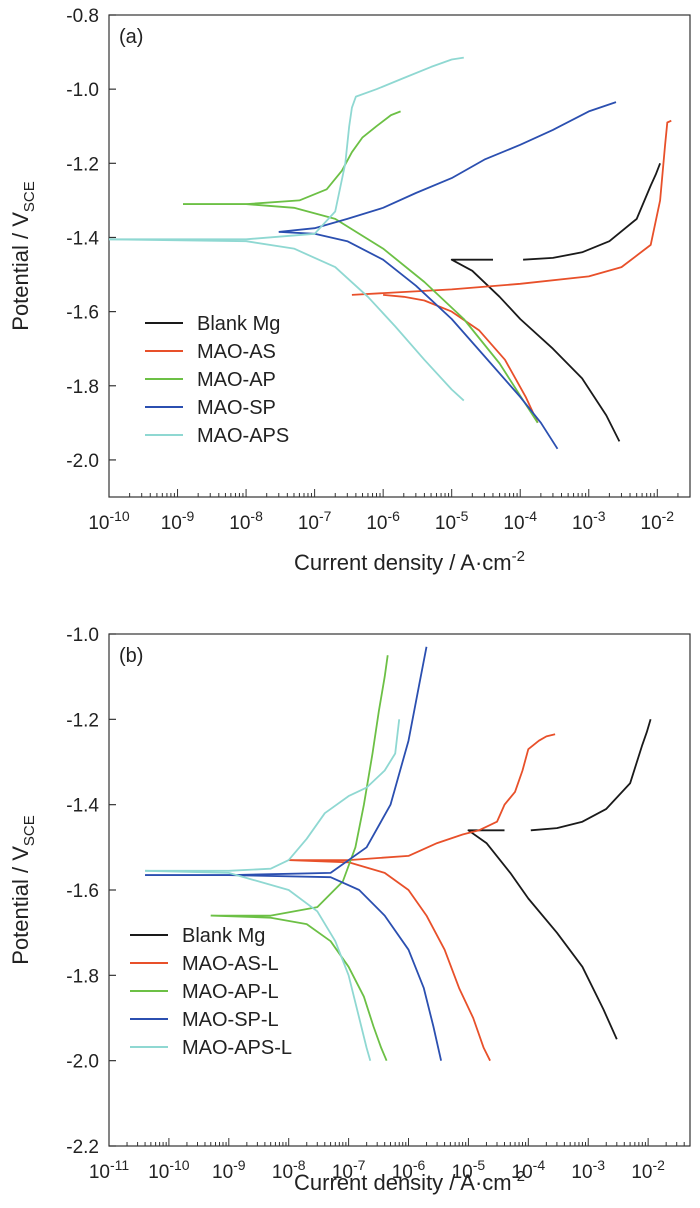 The width and height of the screenshot is (700, 1208). Describe the element at coordinates (230, 1020) in the screenshot. I see `legend-entry: MAO-SP-L` at that location.